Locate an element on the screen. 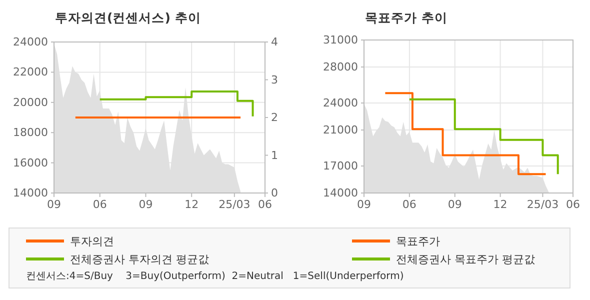 This screenshot has height=300, width=590. y-tick-label: 28000 is located at coordinates (340, 67).